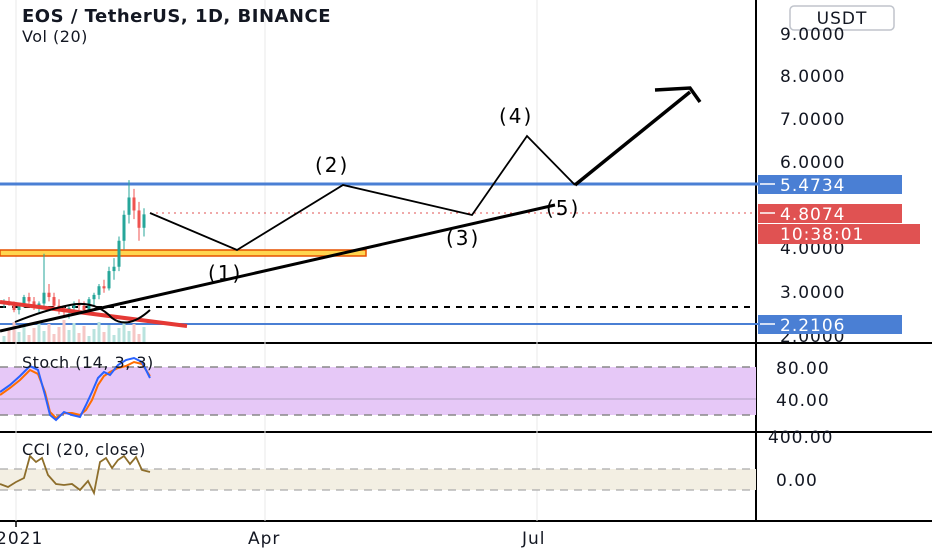 Image resolution: width=932 pixels, height=550 pixels. I want to click on price-tag-resistance-label: 5.4734, so click(812, 186).